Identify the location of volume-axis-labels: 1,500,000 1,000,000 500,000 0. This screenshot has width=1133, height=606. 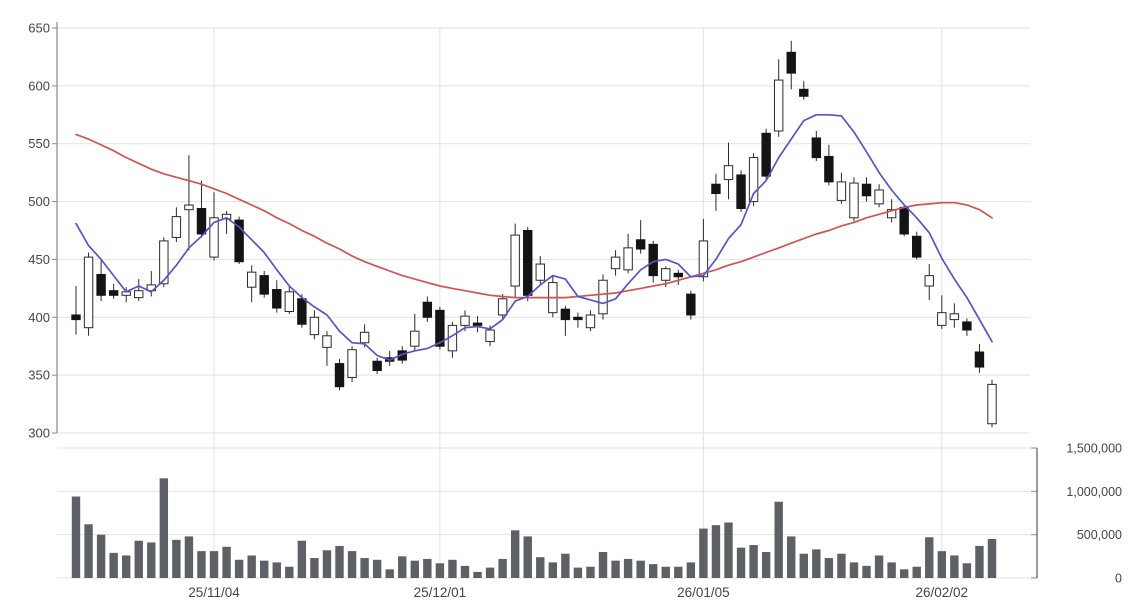
(1094, 514).